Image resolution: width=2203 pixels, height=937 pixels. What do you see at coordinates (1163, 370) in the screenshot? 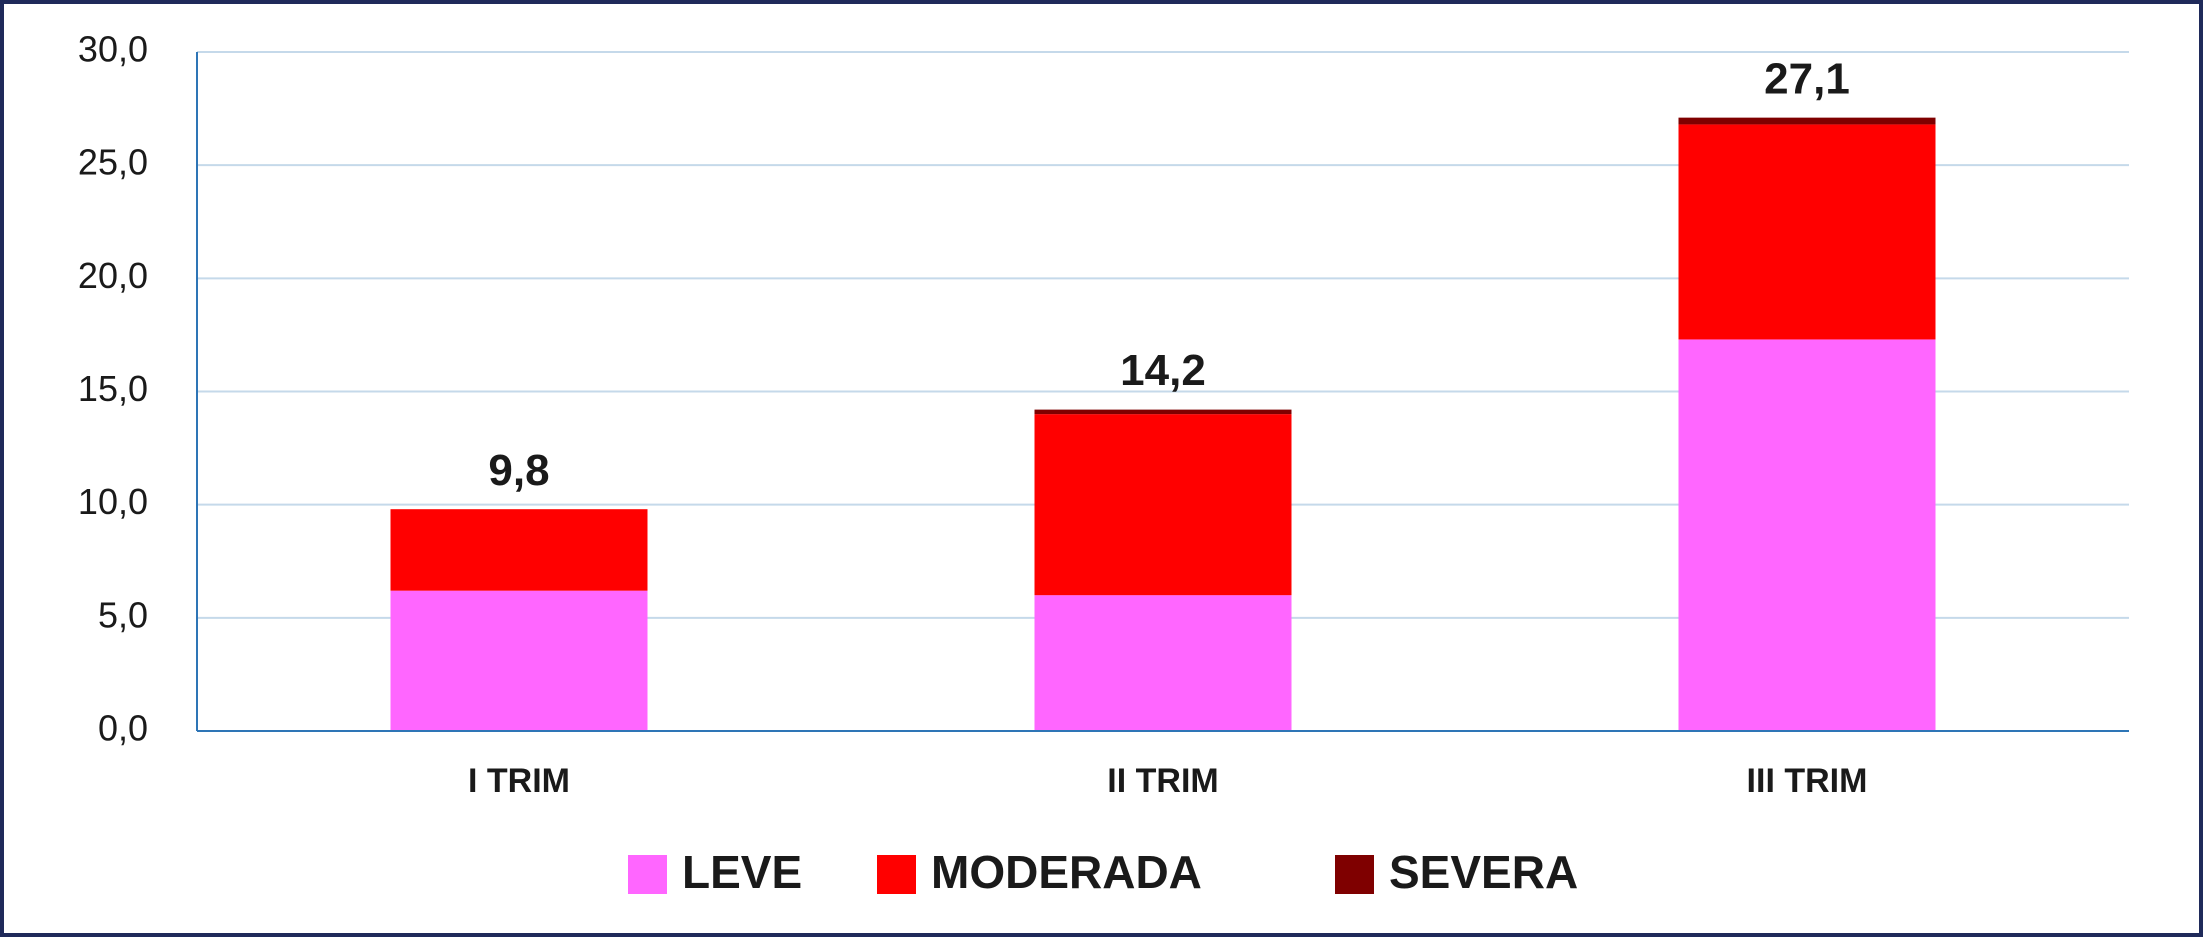
I see `total-label: 14,2` at bounding box center [1163, 370].